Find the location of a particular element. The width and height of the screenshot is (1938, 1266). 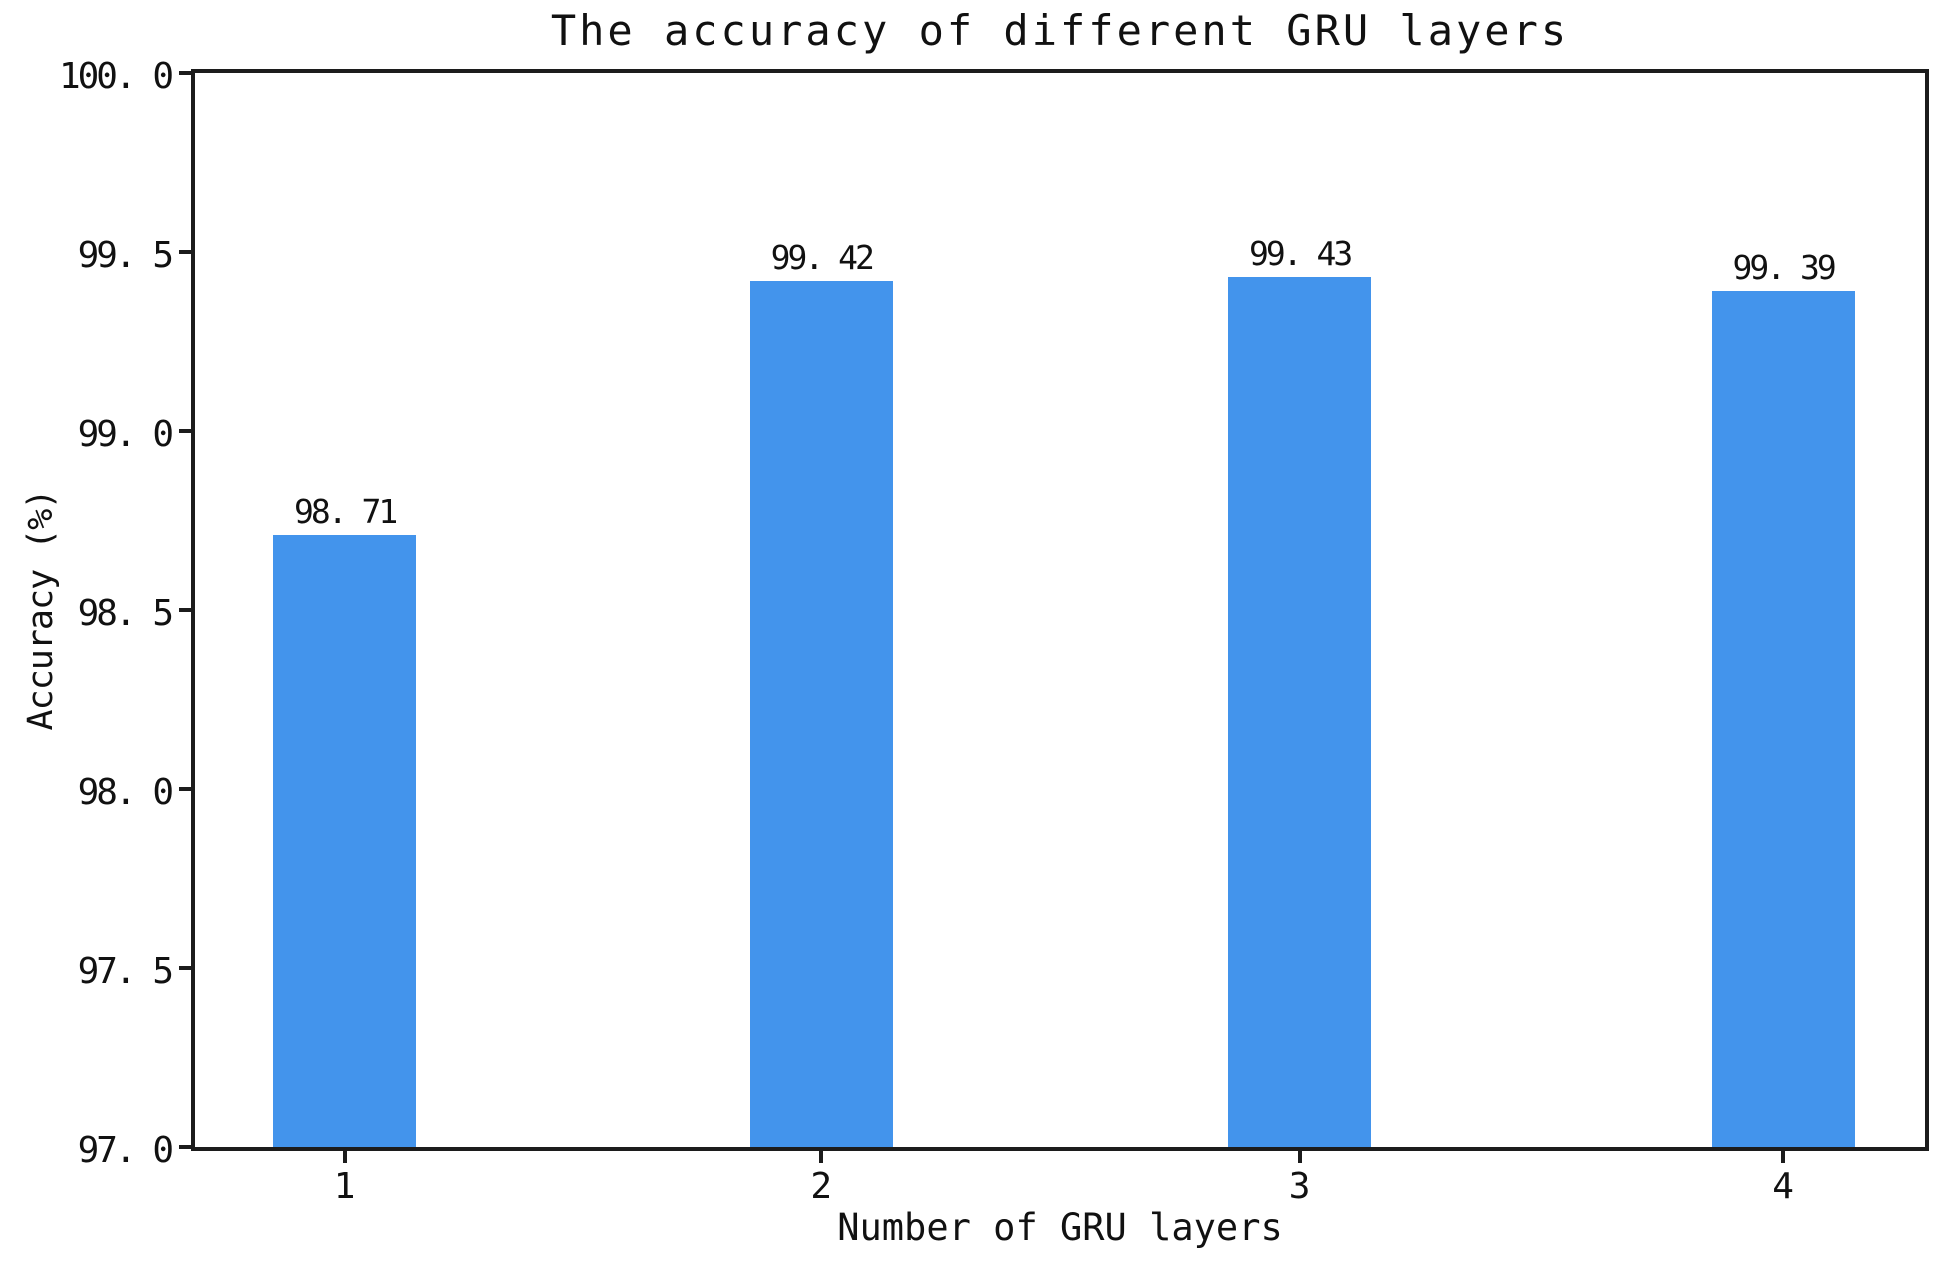

bar-value-label: 99. 43 is located at coordinates (1300, 254).